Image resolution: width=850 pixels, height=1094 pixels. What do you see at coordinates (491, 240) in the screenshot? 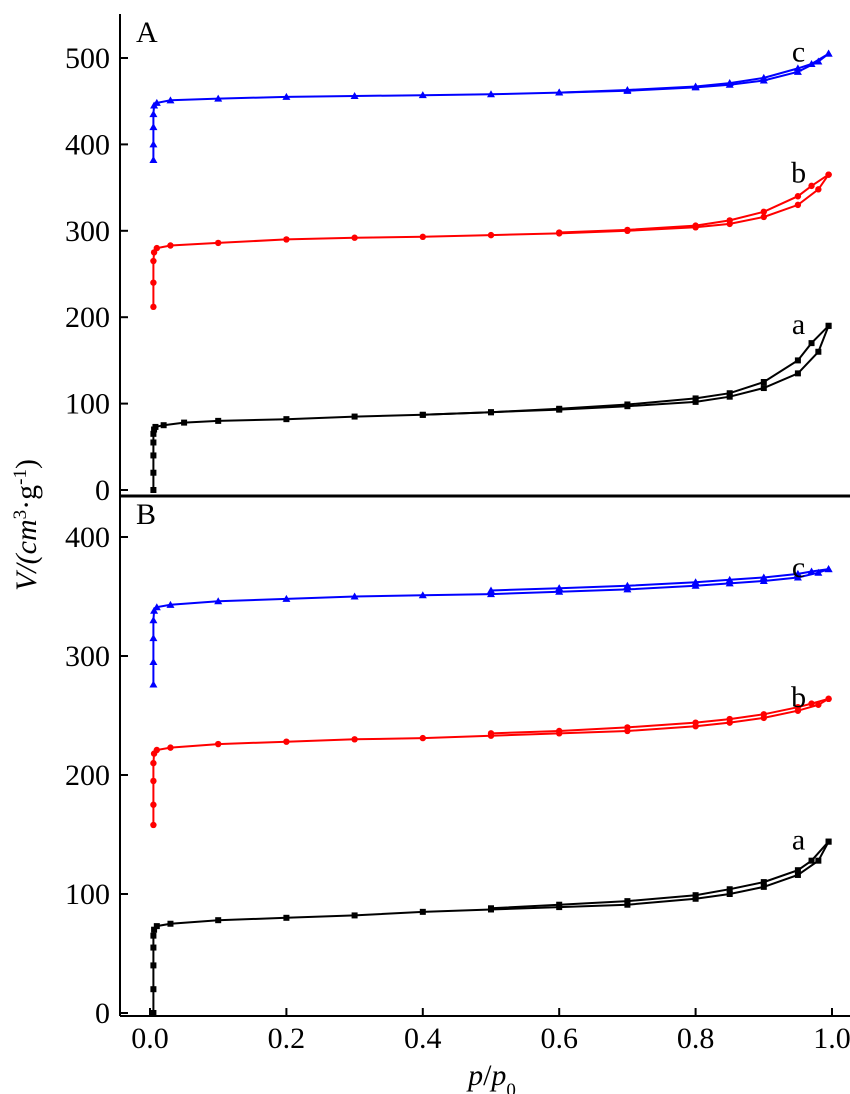
I see `series-b-adsorption-line` at bounding box center [491, 240].